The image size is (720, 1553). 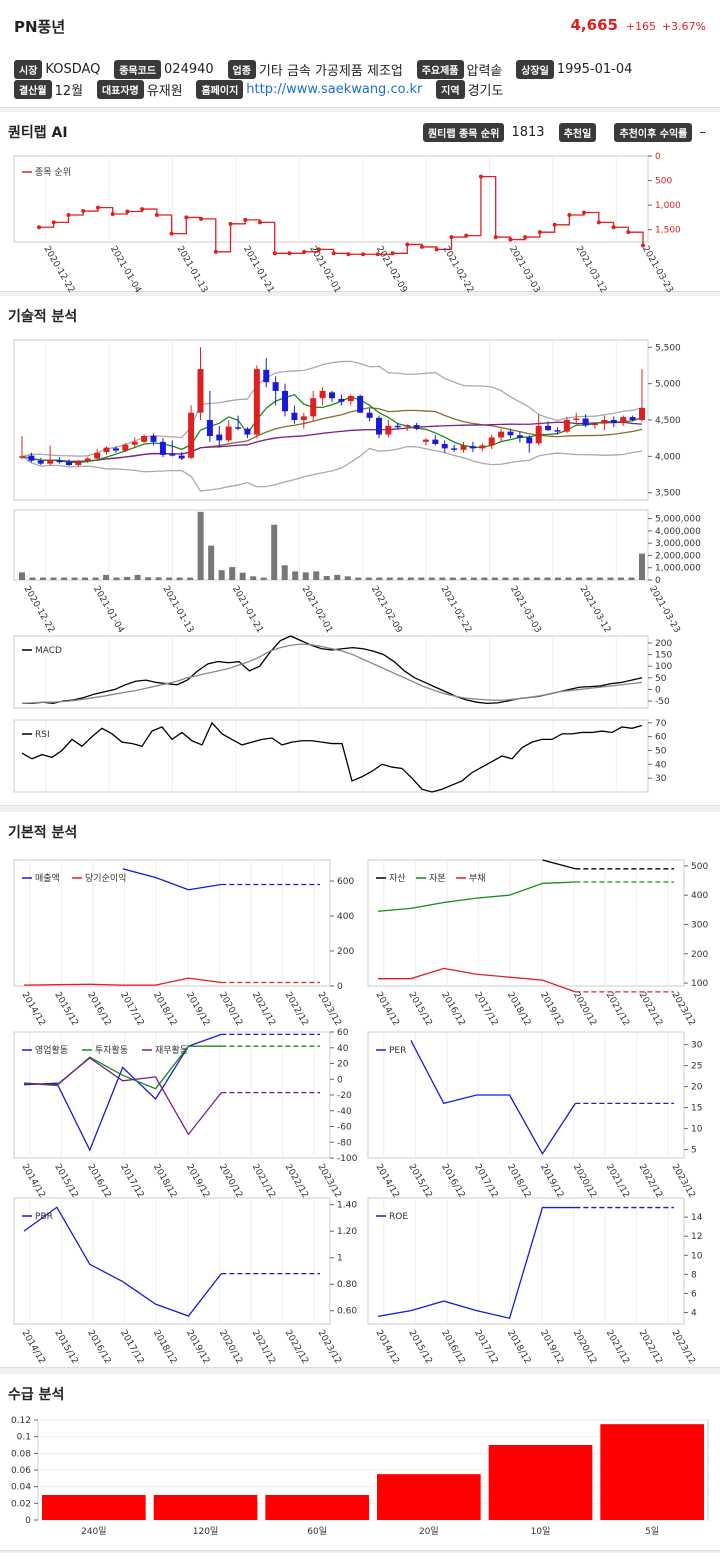 What do you see at coordinates (683, 26) in the screenshot?
I see `stock-change-pct: +3.67%` at bounding box center [683, 26].